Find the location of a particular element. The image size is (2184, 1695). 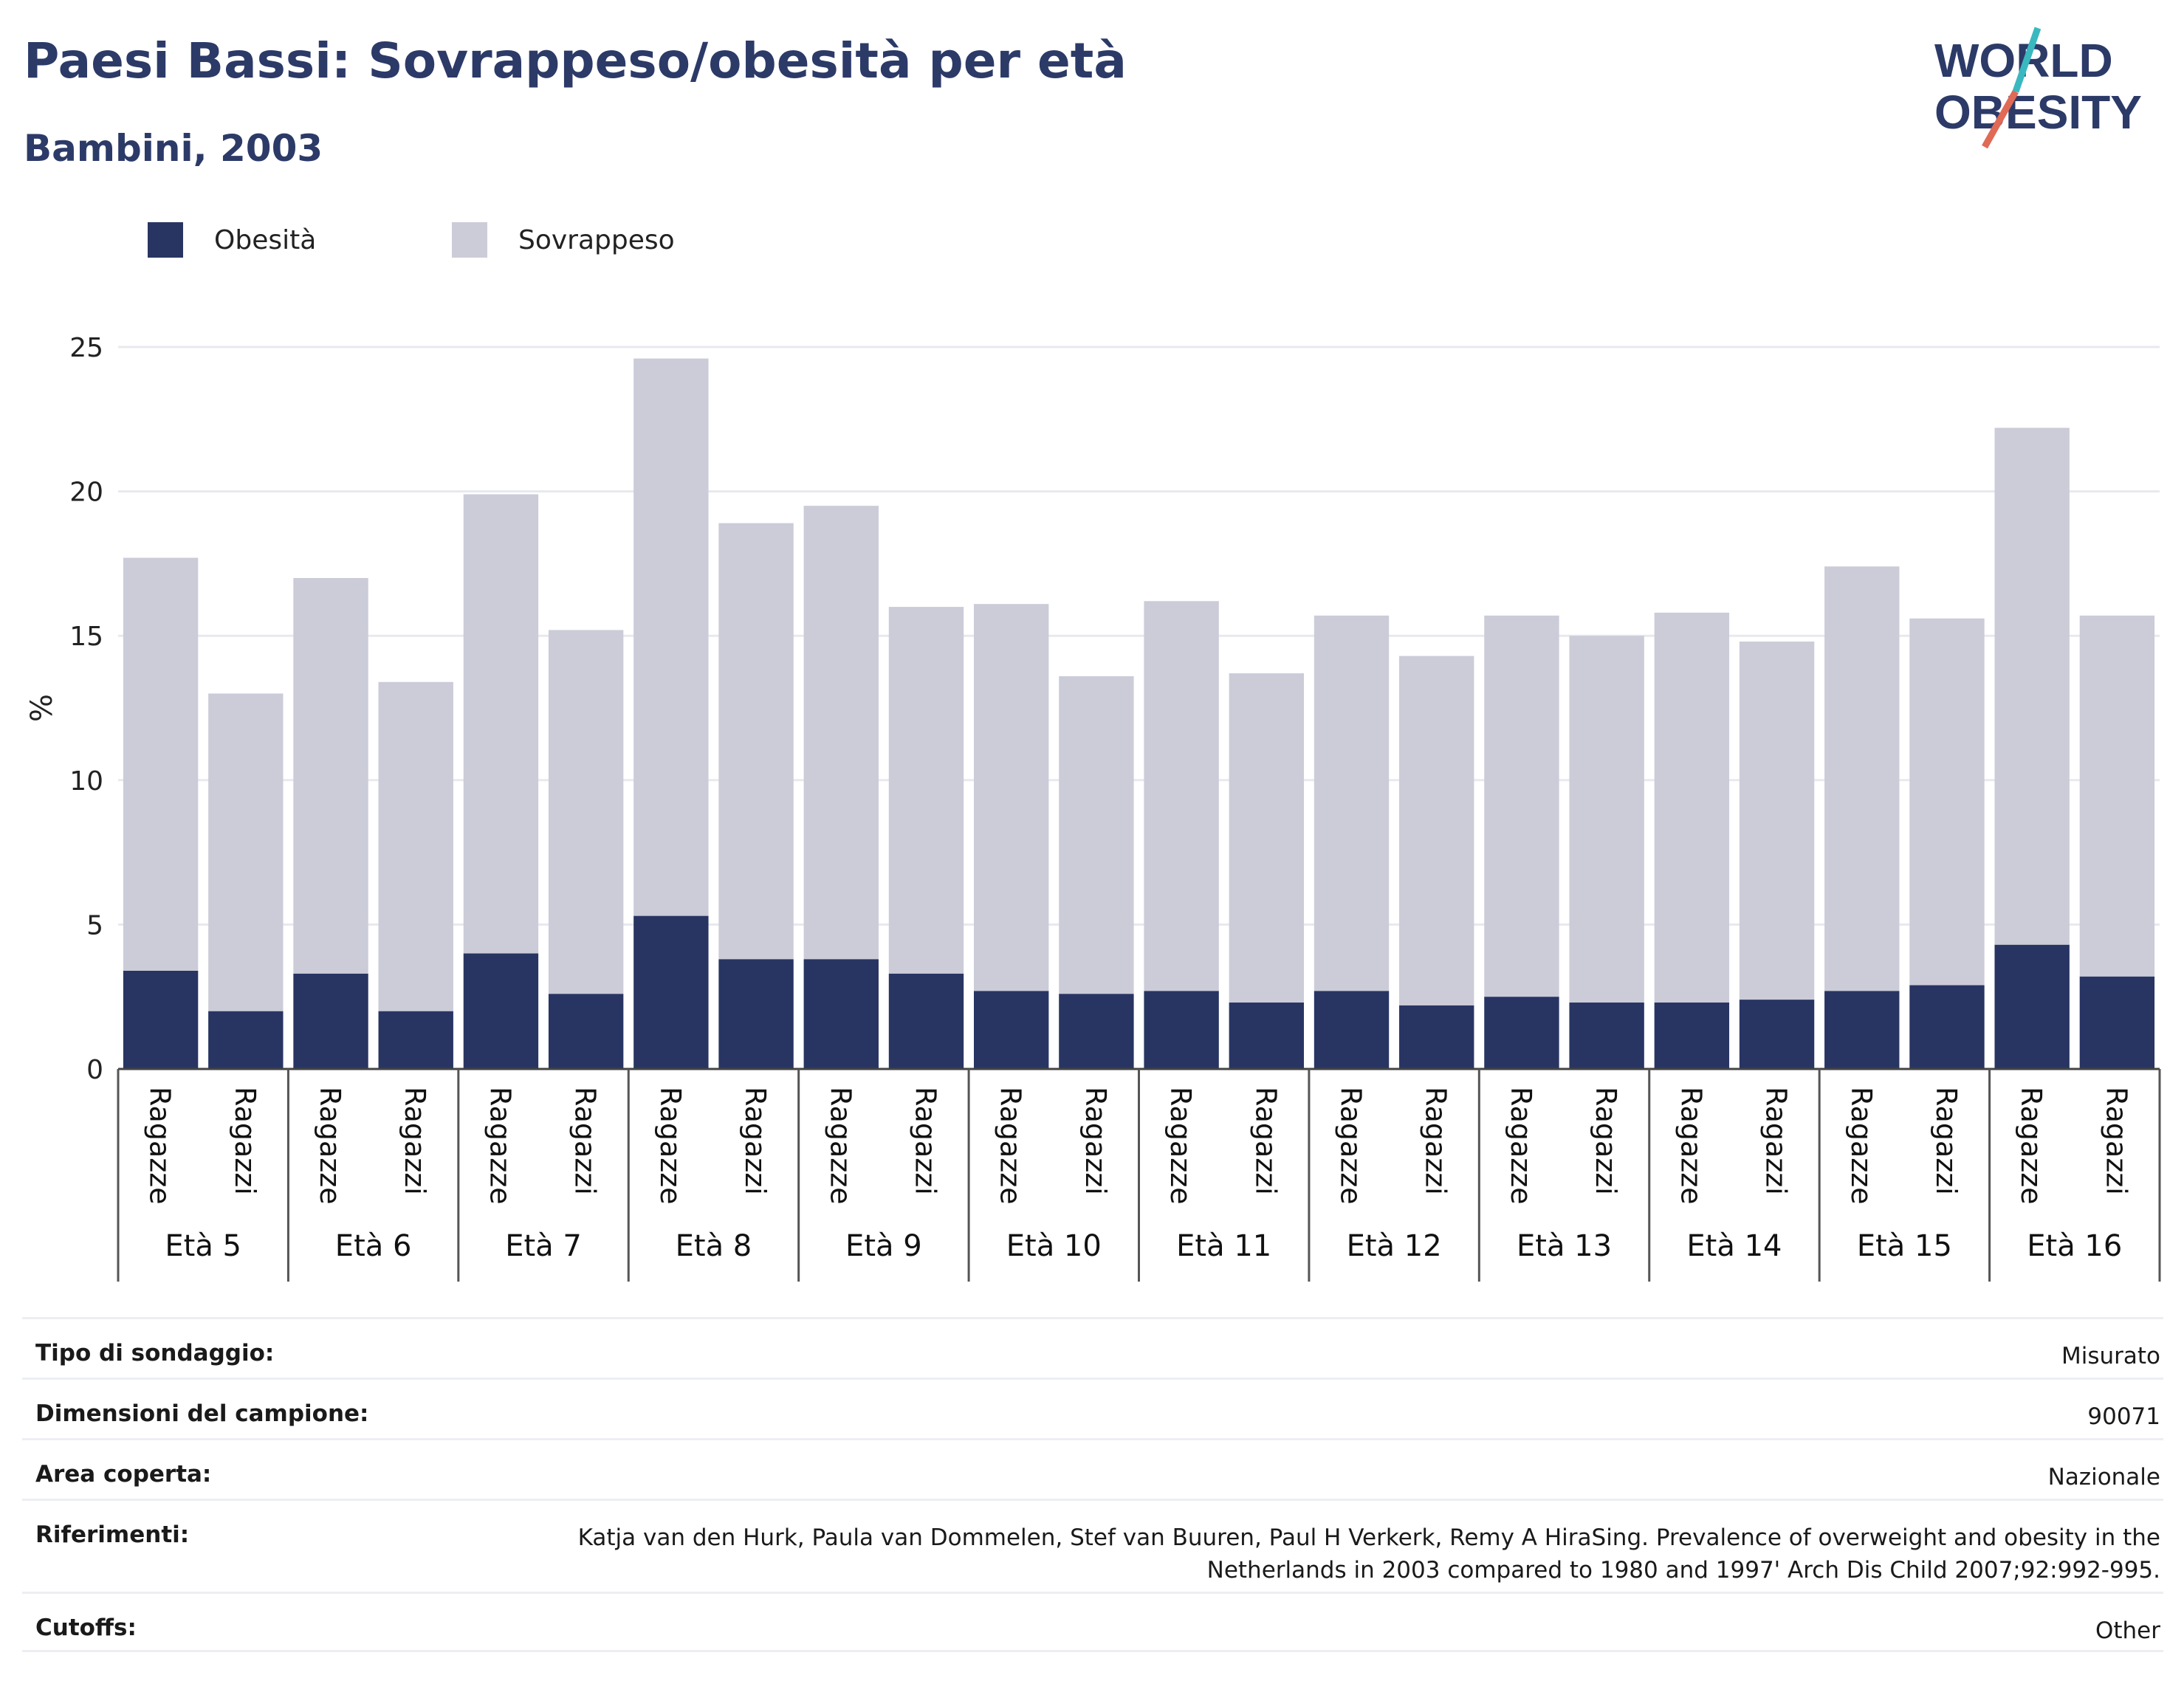

info-value: Misurato is located at coordinates (2111, 1356).